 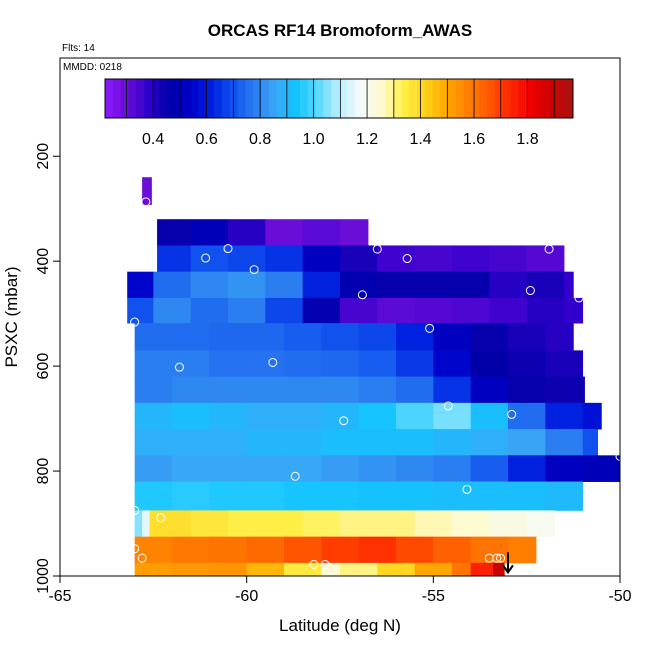 What do you see at coordinates (153, 139) in the screenshot?
I see `colorbar-tick-label: 0.4` at bounding box center [153, 139].